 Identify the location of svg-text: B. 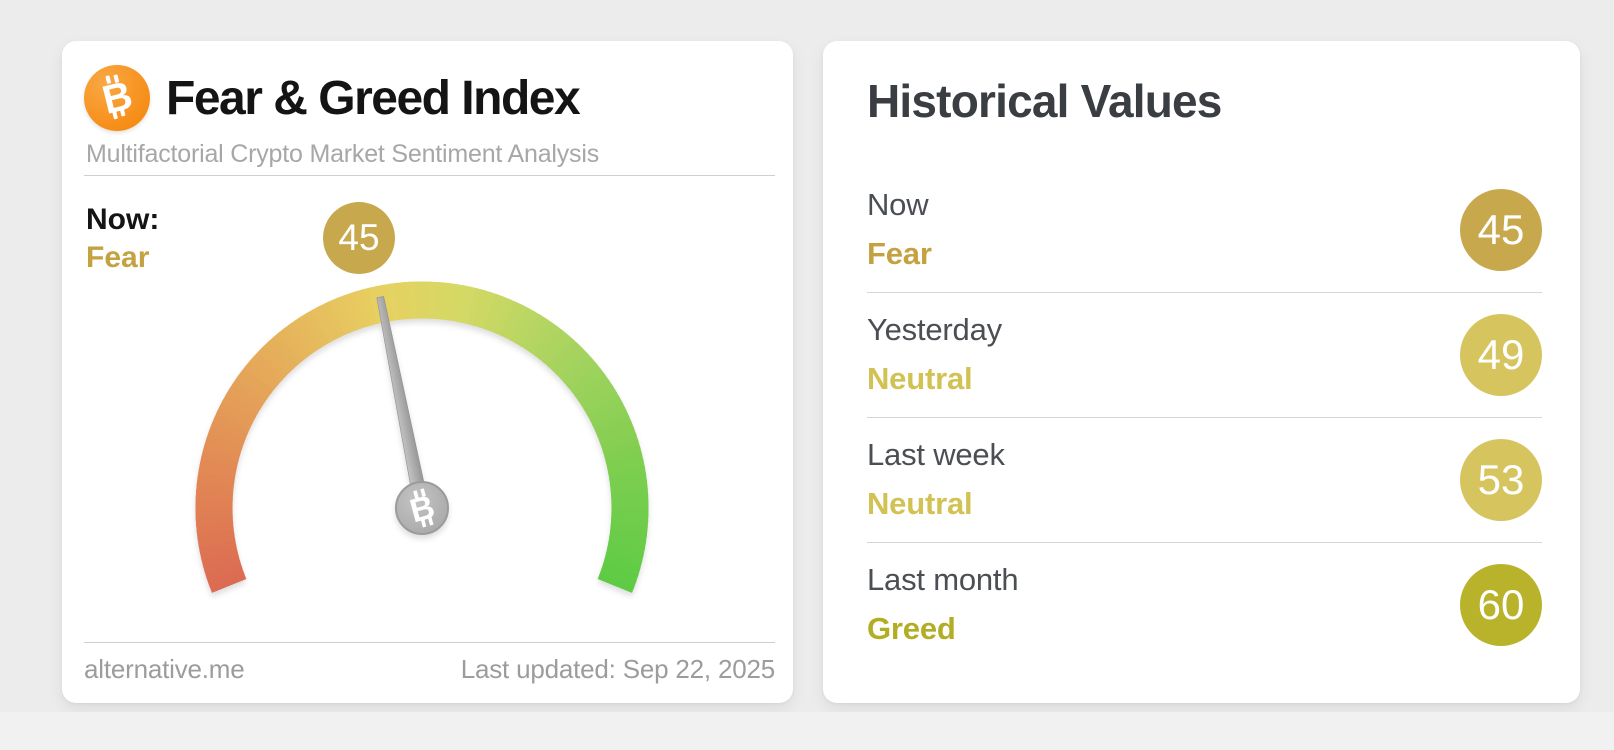
(422, 509).